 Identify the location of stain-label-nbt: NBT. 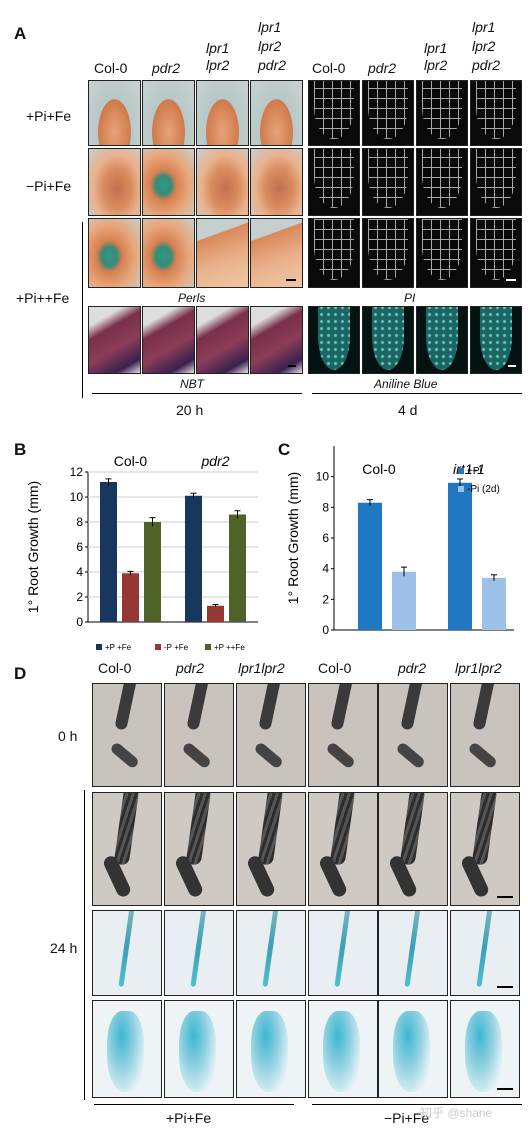
(192, 384).